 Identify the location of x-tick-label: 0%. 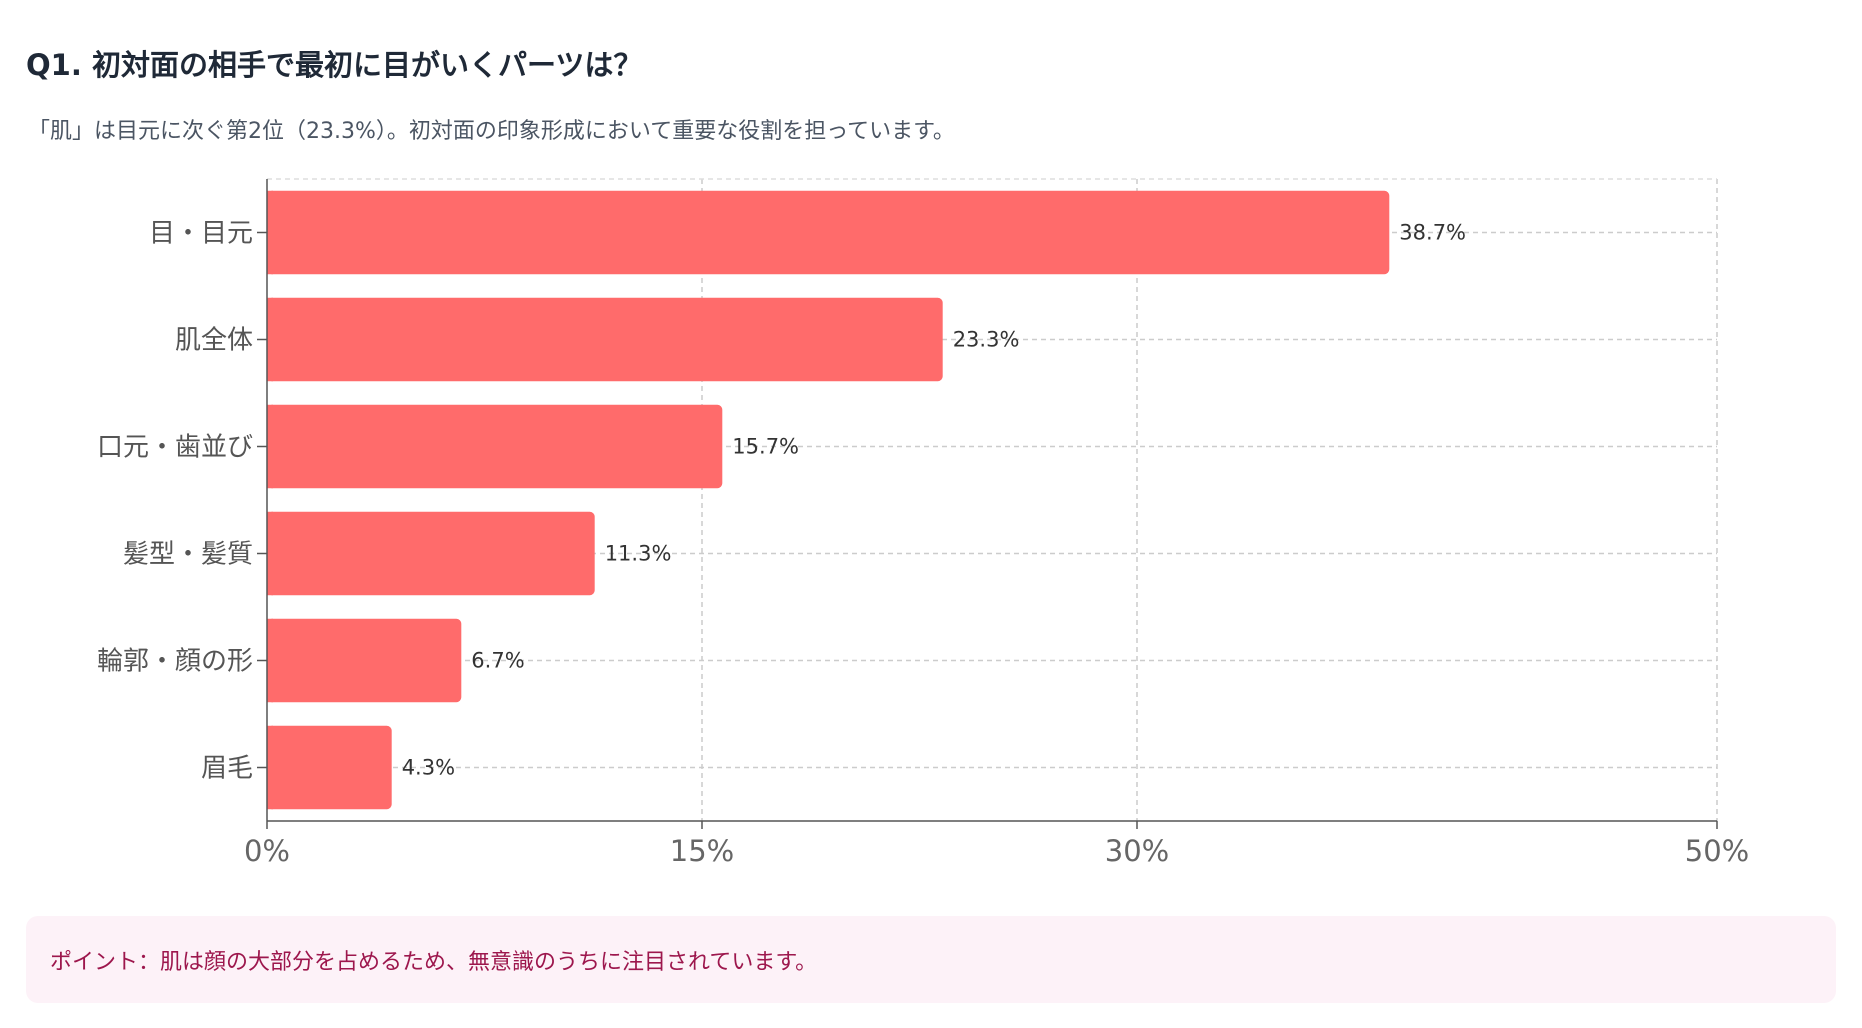
(267, 851).